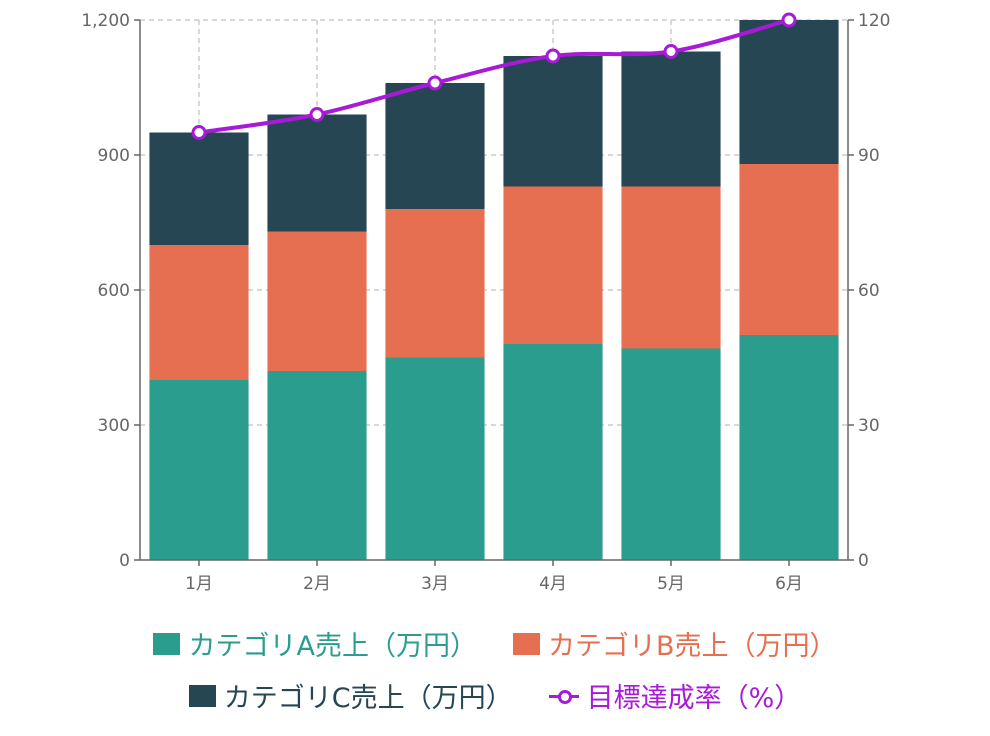 The width and height of the screenshot is (990, 736). I want to click on right-tick-label: 90, so click(869, 156).